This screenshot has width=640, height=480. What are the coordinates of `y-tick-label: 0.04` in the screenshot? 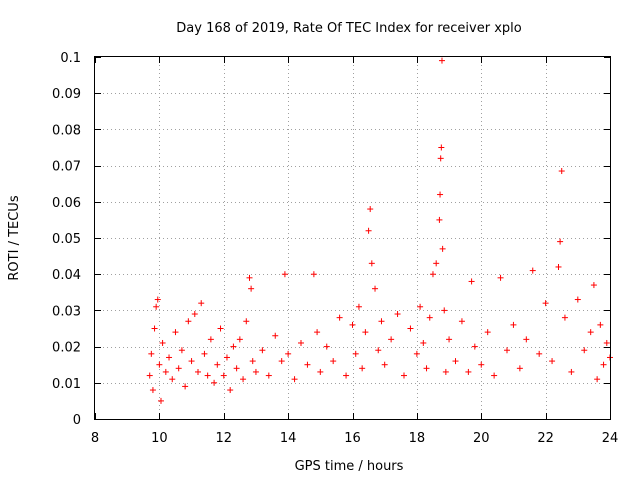 It's located at (66, 275).